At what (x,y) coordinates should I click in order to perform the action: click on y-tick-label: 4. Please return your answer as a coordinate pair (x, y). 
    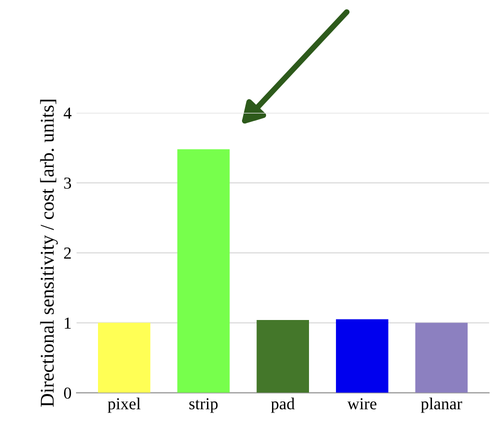
    Looking at the image, I should click on (68, 113).